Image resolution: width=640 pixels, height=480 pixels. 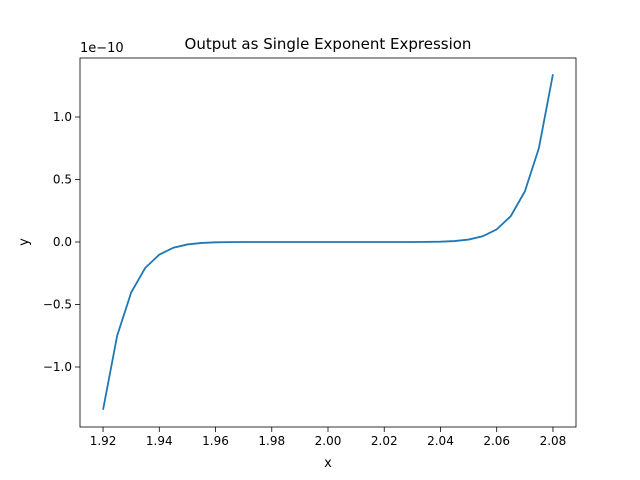 I want to click on chart-title: Output as Single Exponent Expression, so click(x=328, y=44).